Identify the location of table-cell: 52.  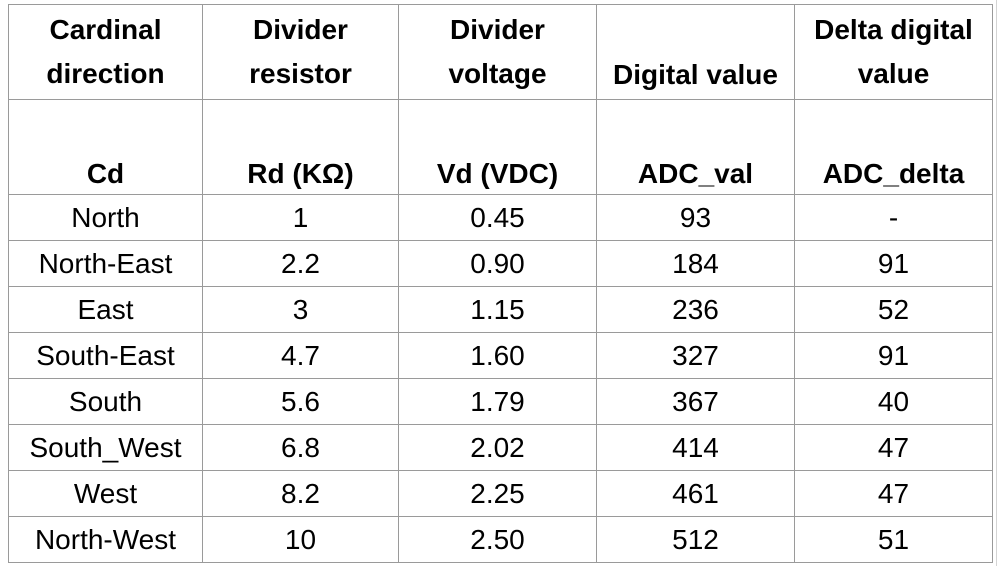
(893, 309).